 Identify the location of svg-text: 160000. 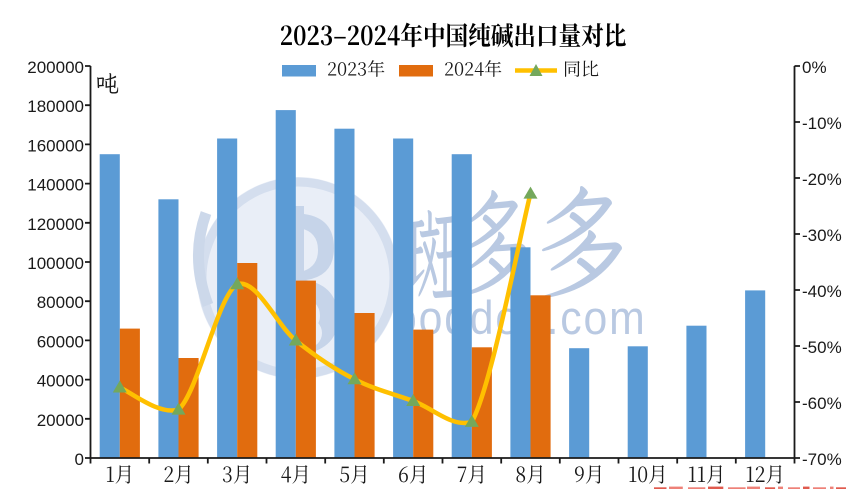
(55, 145).